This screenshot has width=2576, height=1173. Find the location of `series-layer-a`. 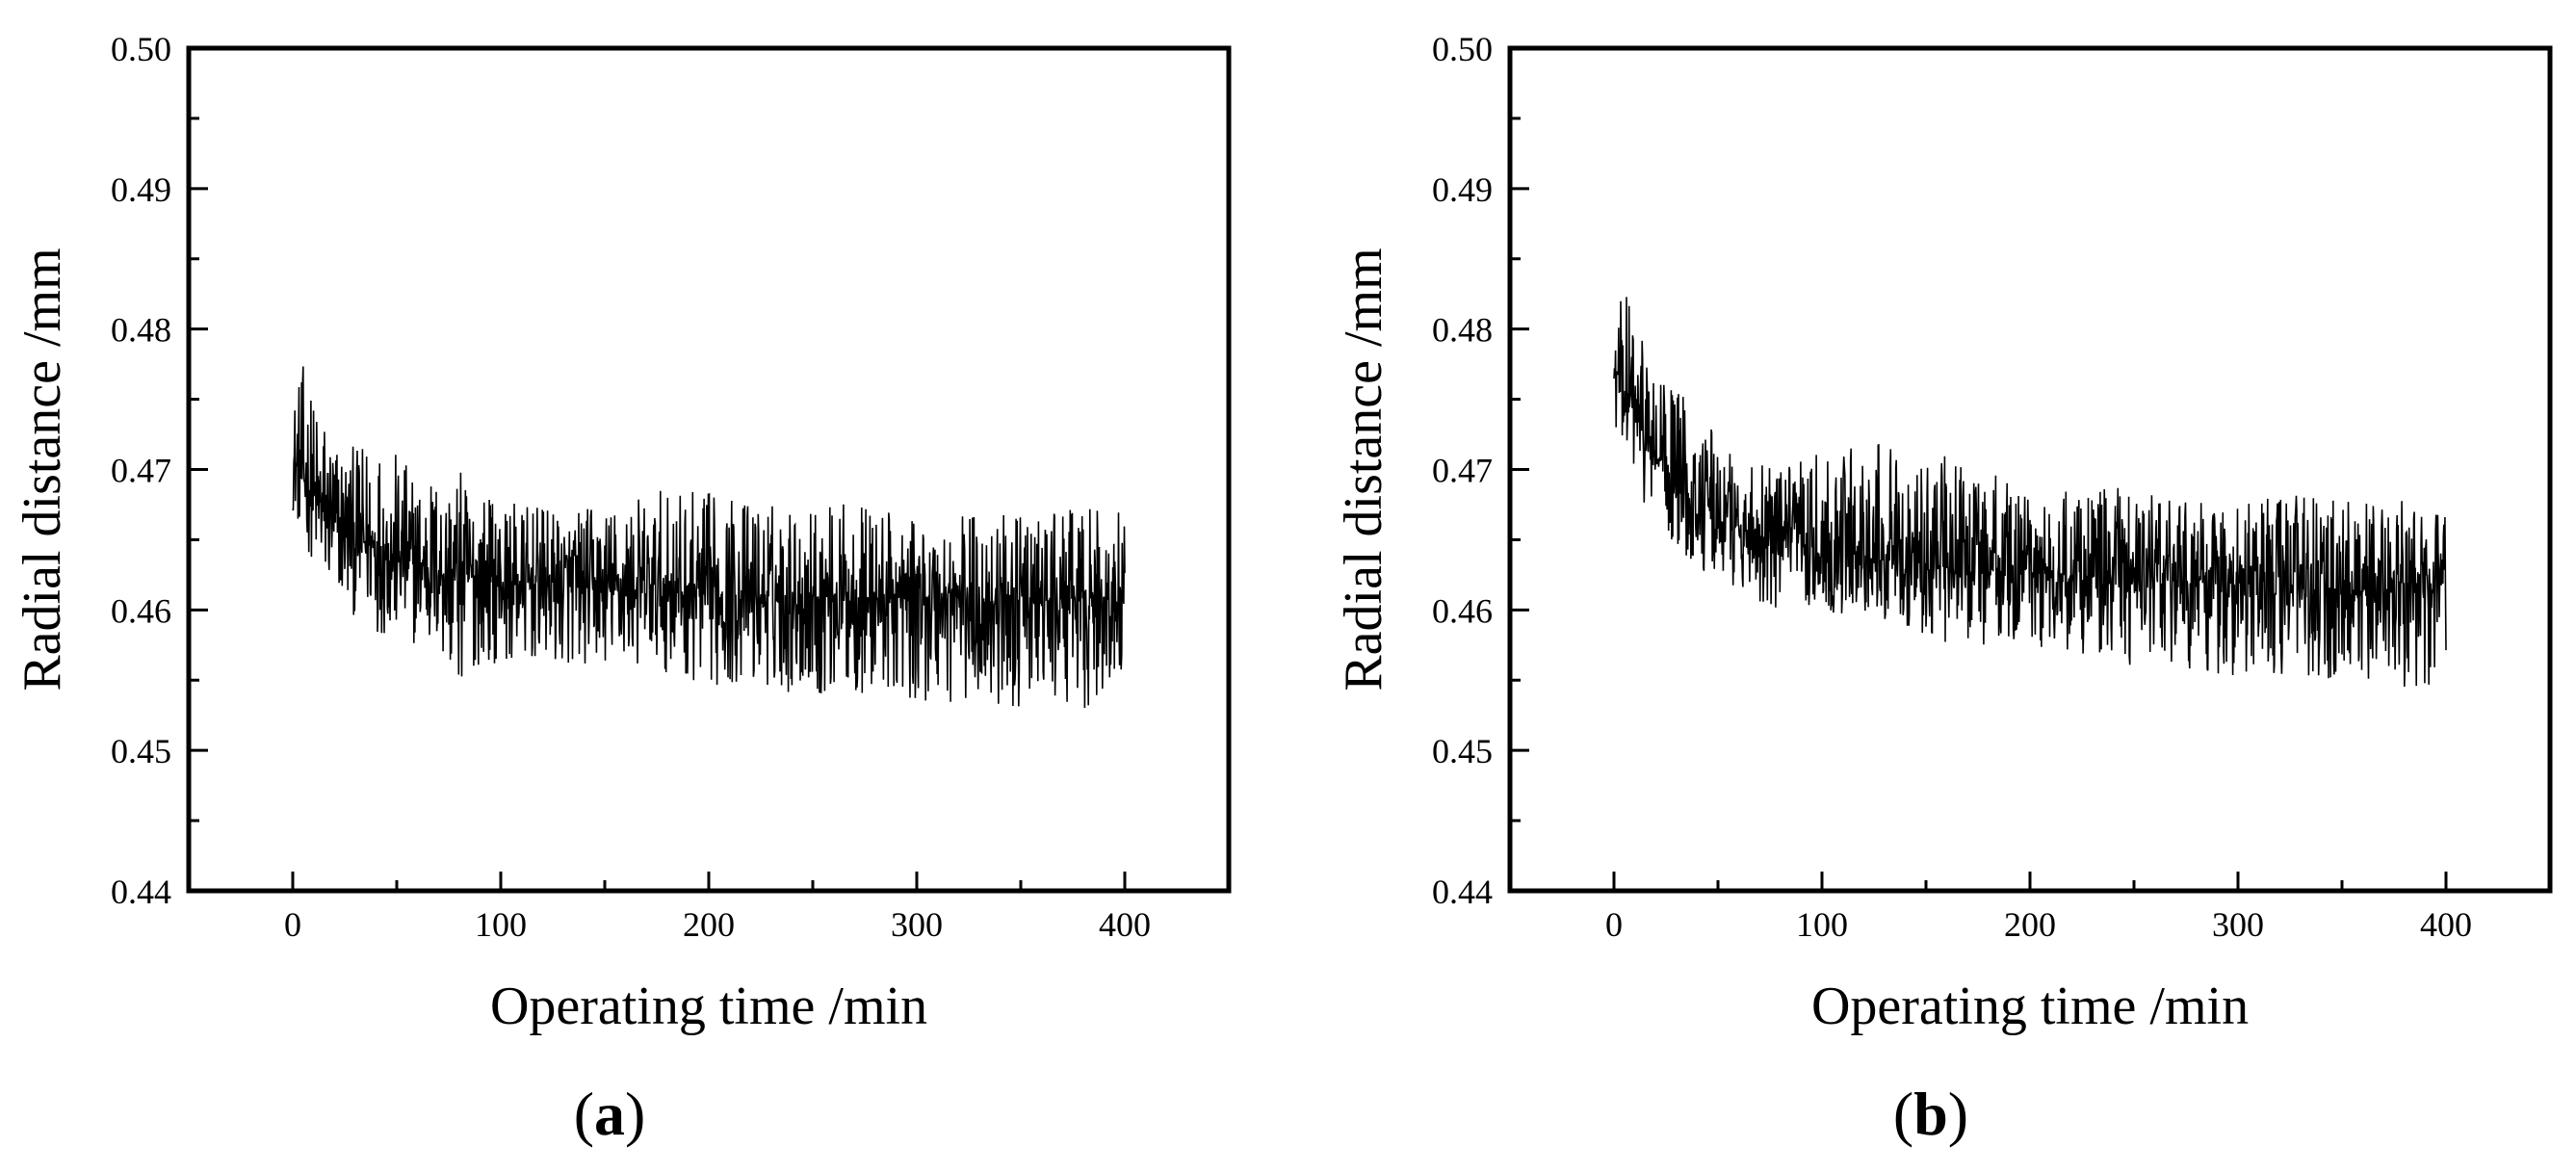

series-layer-a is located at coordinates (709, 538).